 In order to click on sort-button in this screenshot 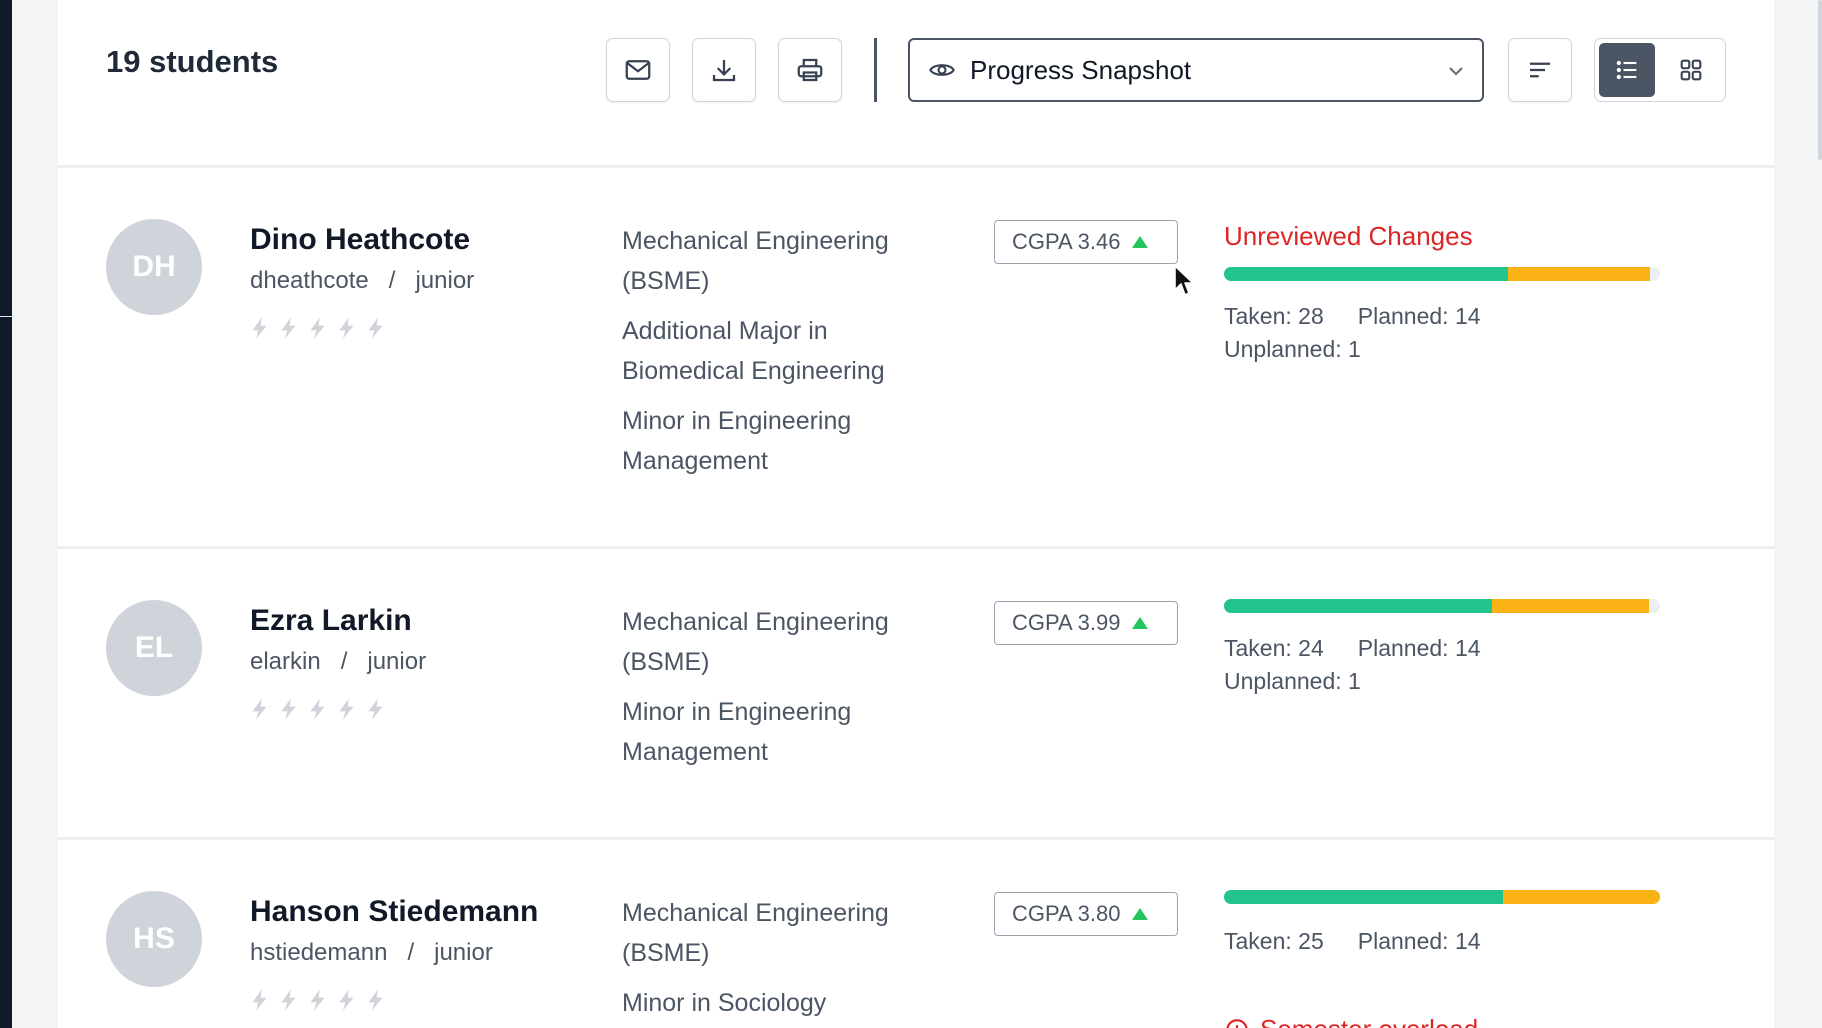, I will do `click(1540, 70)`.